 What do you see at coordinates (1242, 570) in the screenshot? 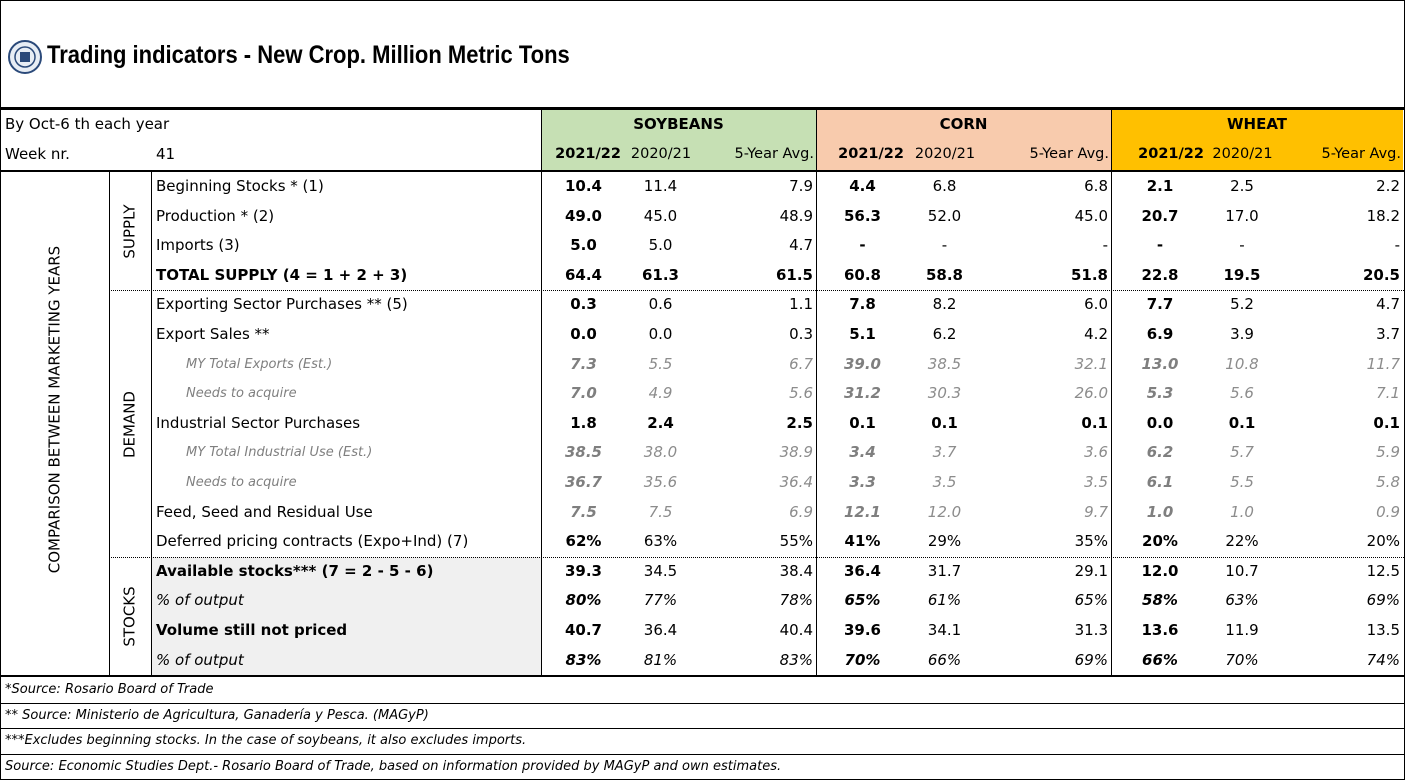
I see `cell: 10.7` at bounding box center [1242, 570].